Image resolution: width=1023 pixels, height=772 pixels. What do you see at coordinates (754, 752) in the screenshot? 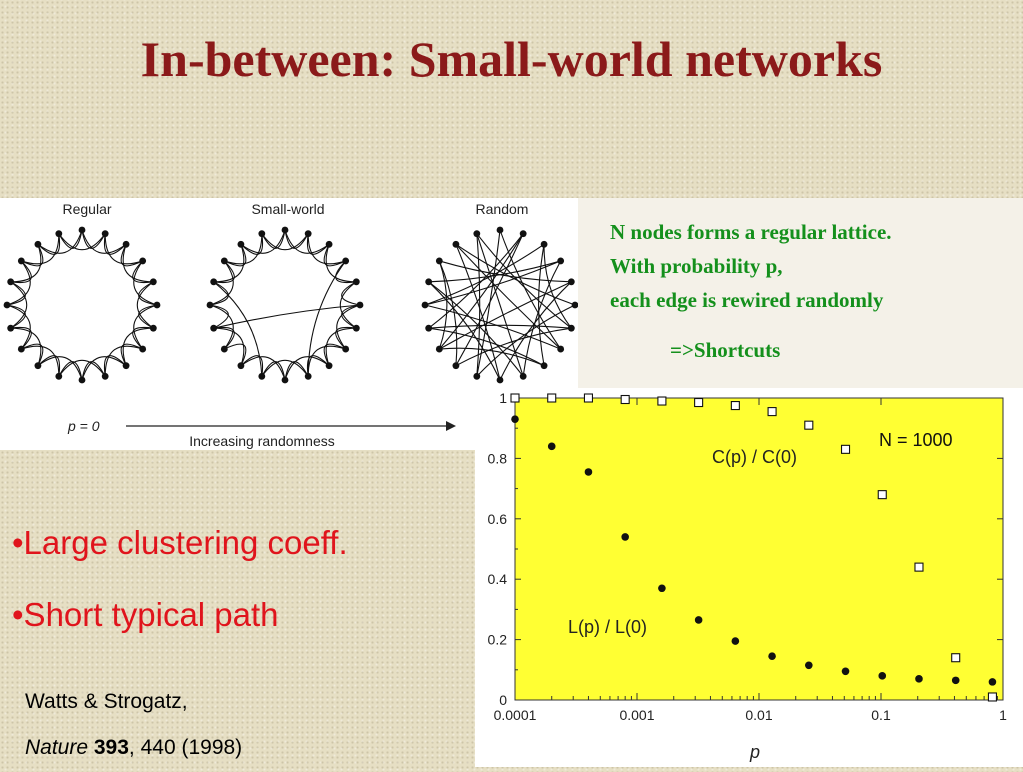
I see `x-axis-label: p` at bounding box center [754, 752].